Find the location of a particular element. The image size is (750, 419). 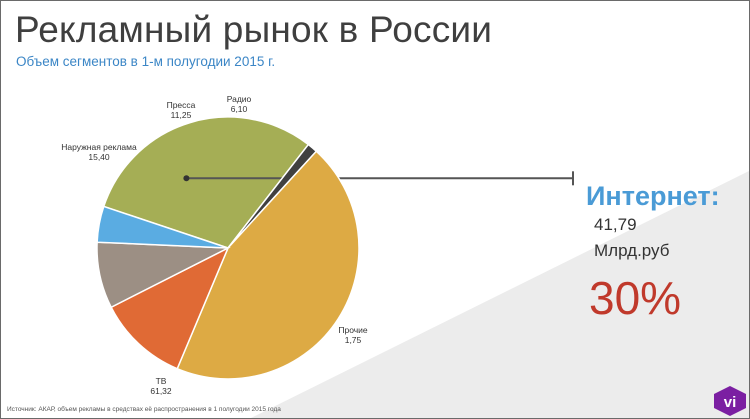

slice-label-наружная-реклама: Наружная реклама is located at coordinates (99, 147).